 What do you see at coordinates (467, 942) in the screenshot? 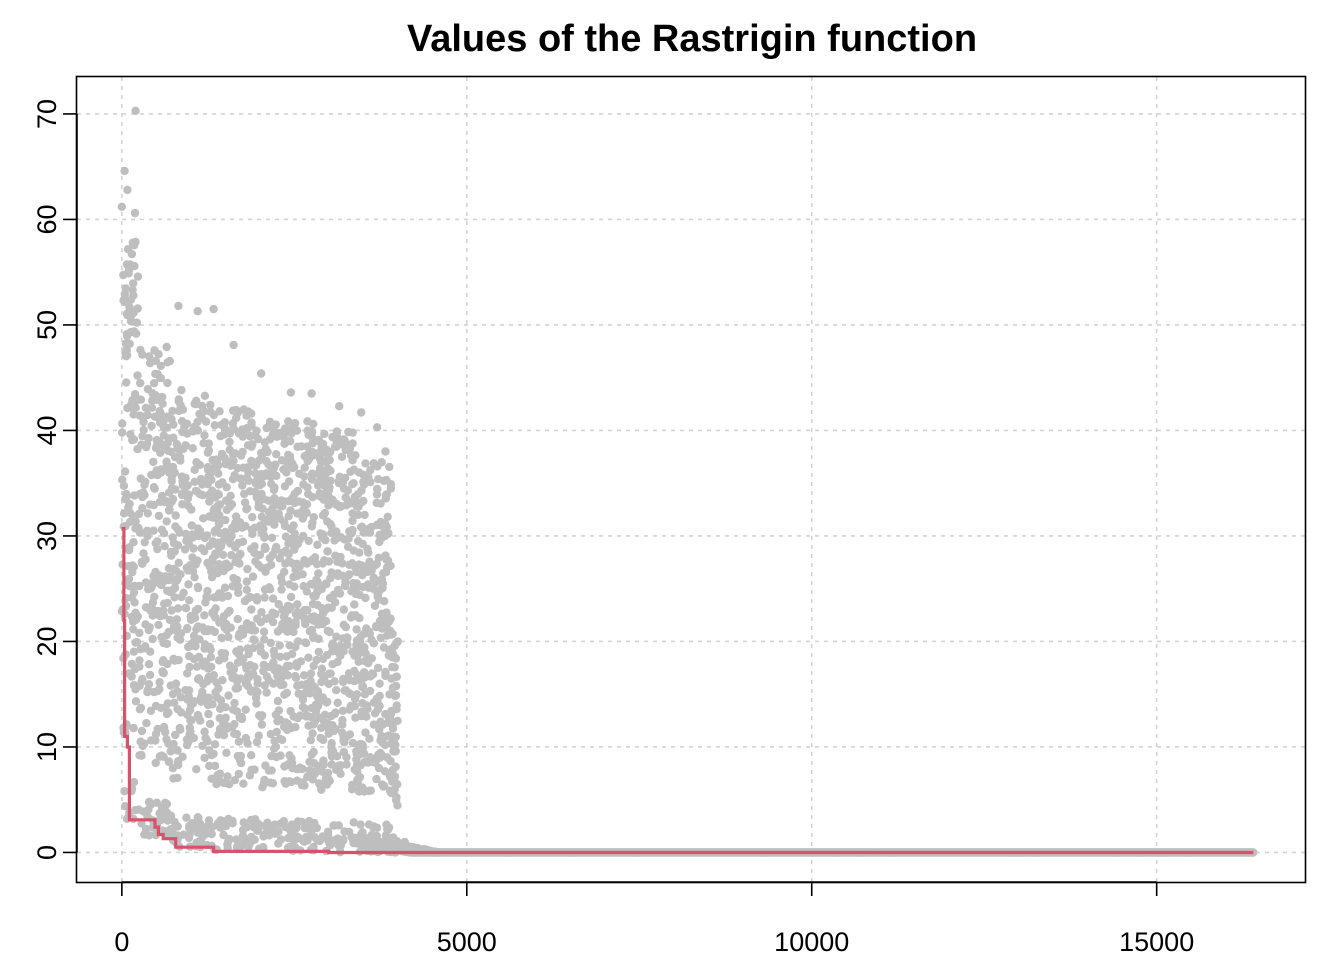
I see `x-tick-label: 5000` at bounding box center [467, 942].